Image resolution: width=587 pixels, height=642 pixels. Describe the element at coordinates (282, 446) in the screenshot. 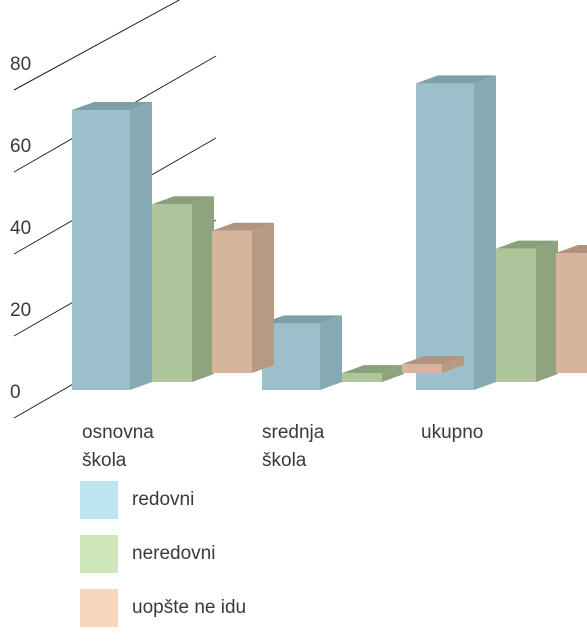

I see `category-labels: osnovna škola srednja škola ukupno` at that location.